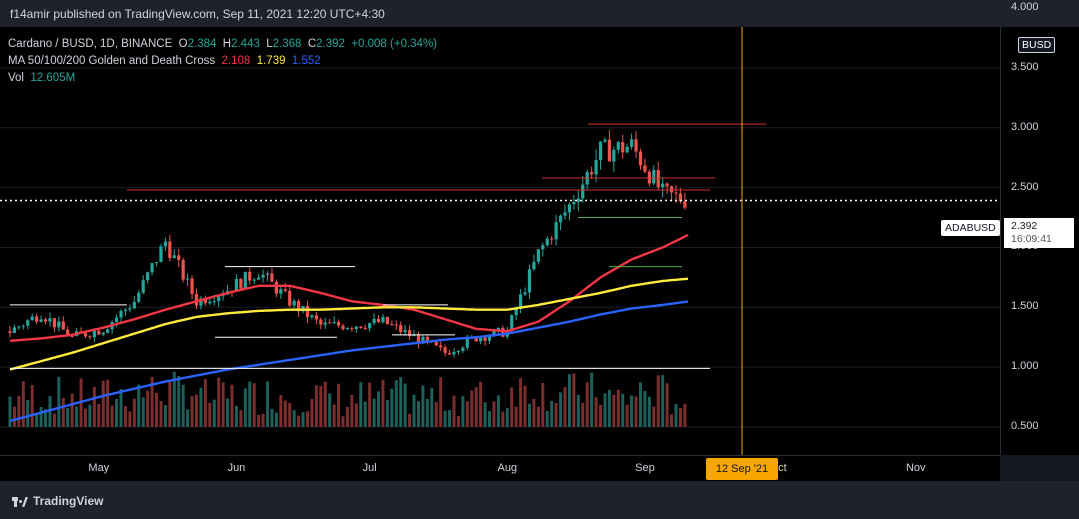  I want to click on volume-label: Vol, so click(16, 78).